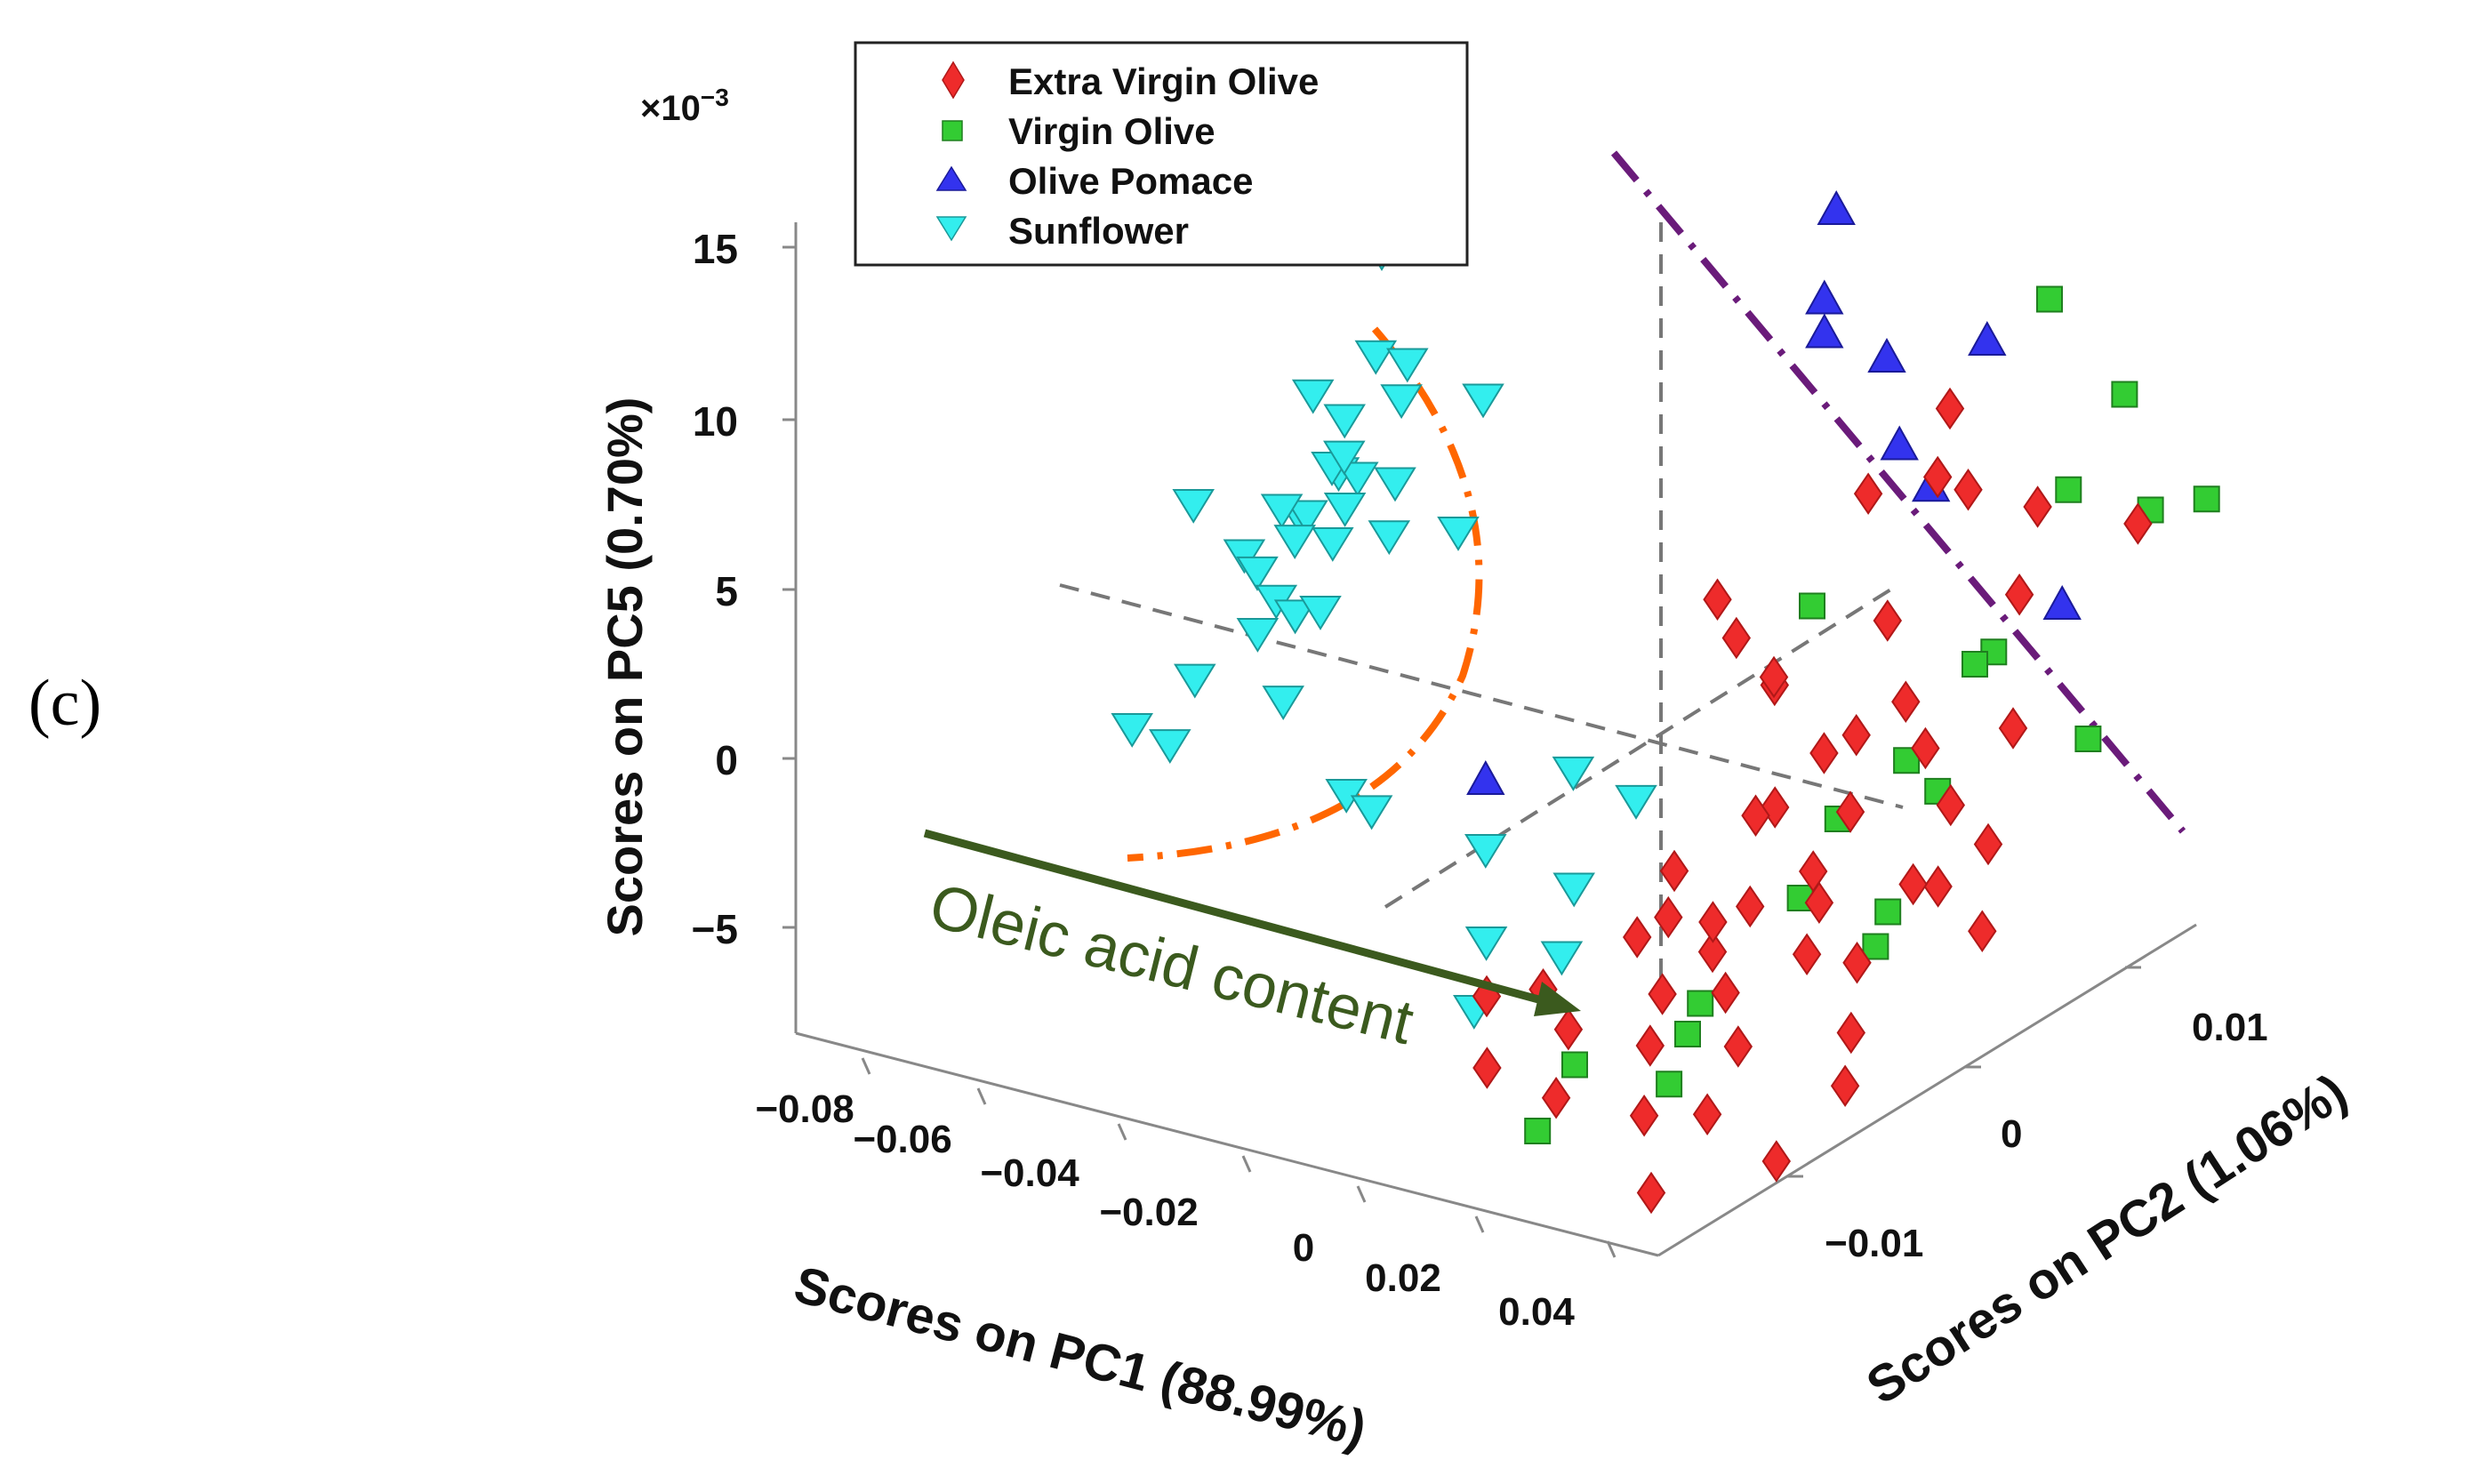 Image resolution: width=2471 pixels, height=1484 pixels. I want to click on x-tick-label: 0.04, so click(1536, 1312).